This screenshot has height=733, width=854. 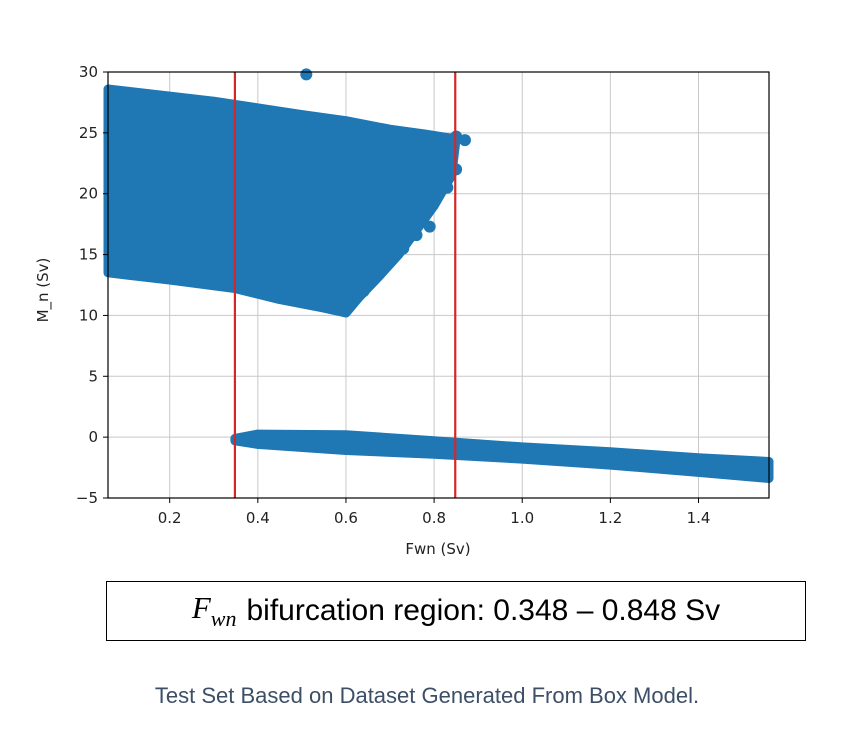 What do you see at coordinates (699, 518) in the screenshot?
I see `x-tick-label: 1.4` at bounding box center [699, 518].